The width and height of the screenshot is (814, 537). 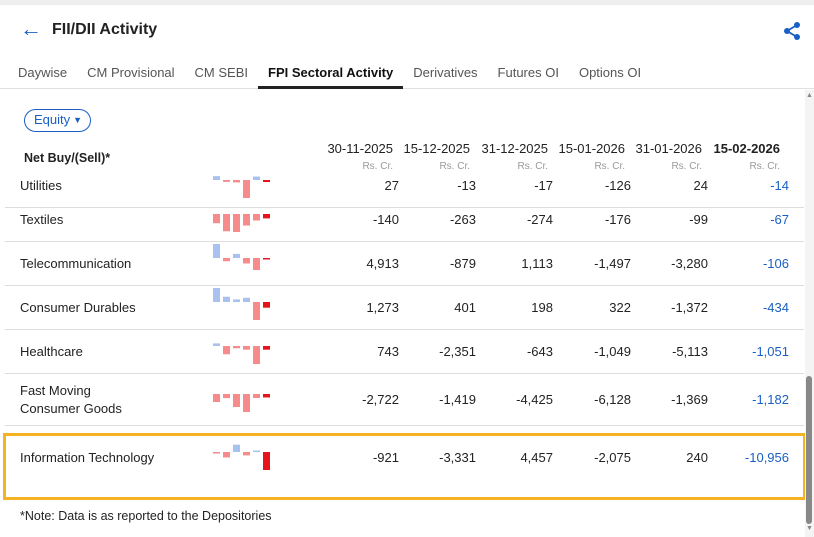 What do you see at coordinates (542, 307) in the screenshot?
I see `value-cell: 198` at bounding box center [542, 307].